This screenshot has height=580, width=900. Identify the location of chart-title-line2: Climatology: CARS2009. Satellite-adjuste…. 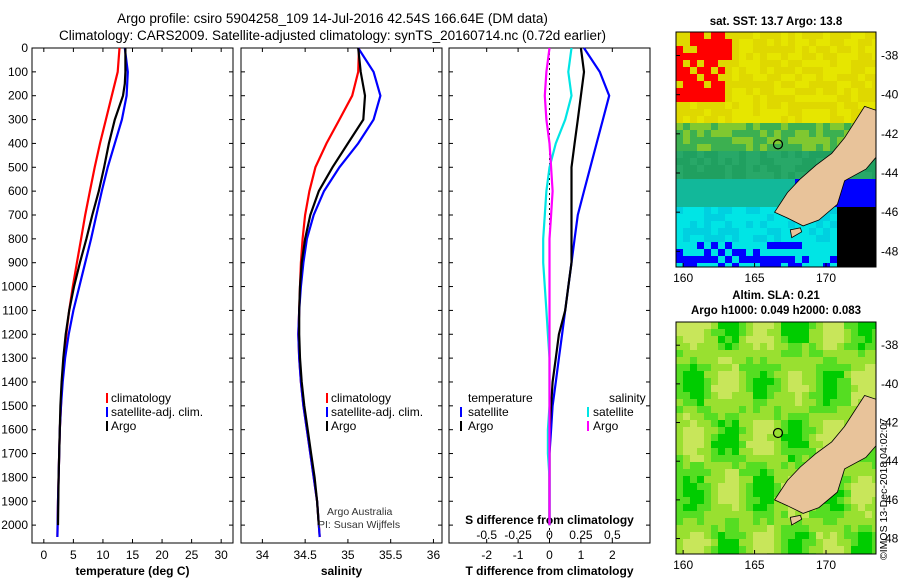
(332, 35).